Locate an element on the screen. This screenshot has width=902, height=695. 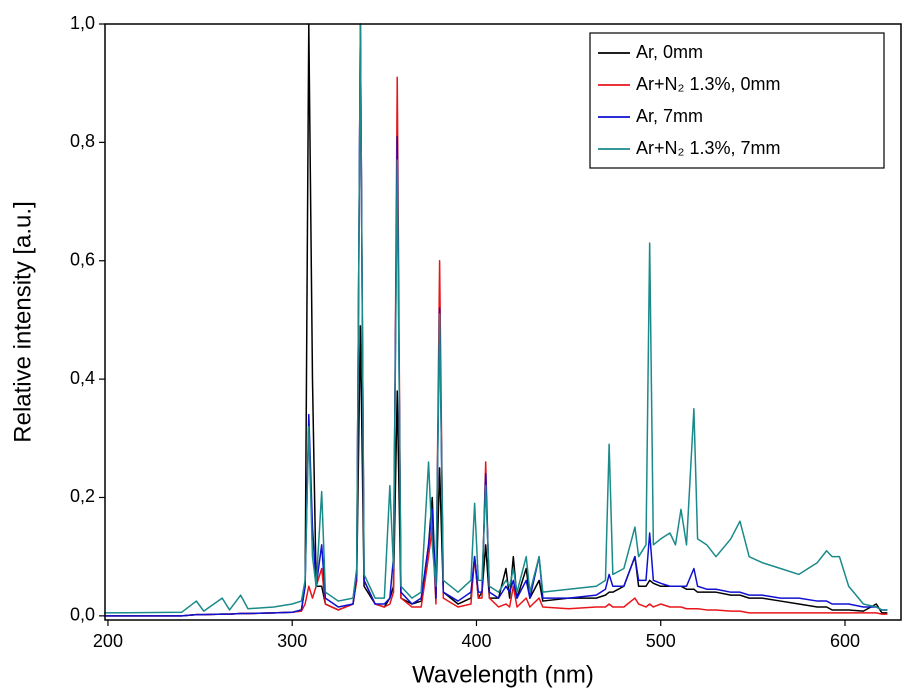
y-tick-label: 0,8 is located at coordinates (82, 141).